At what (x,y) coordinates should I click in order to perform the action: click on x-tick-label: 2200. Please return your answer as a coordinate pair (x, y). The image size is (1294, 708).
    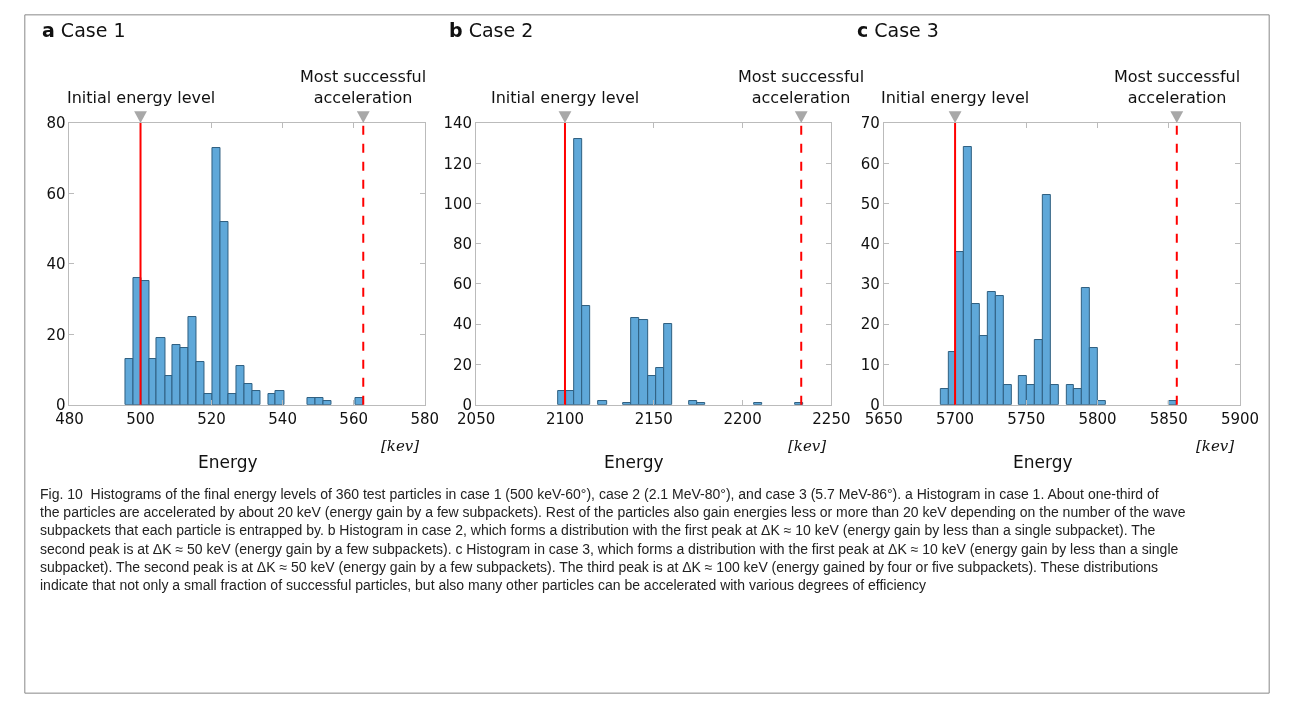
    Looking at the image, I should click on (742, 418).